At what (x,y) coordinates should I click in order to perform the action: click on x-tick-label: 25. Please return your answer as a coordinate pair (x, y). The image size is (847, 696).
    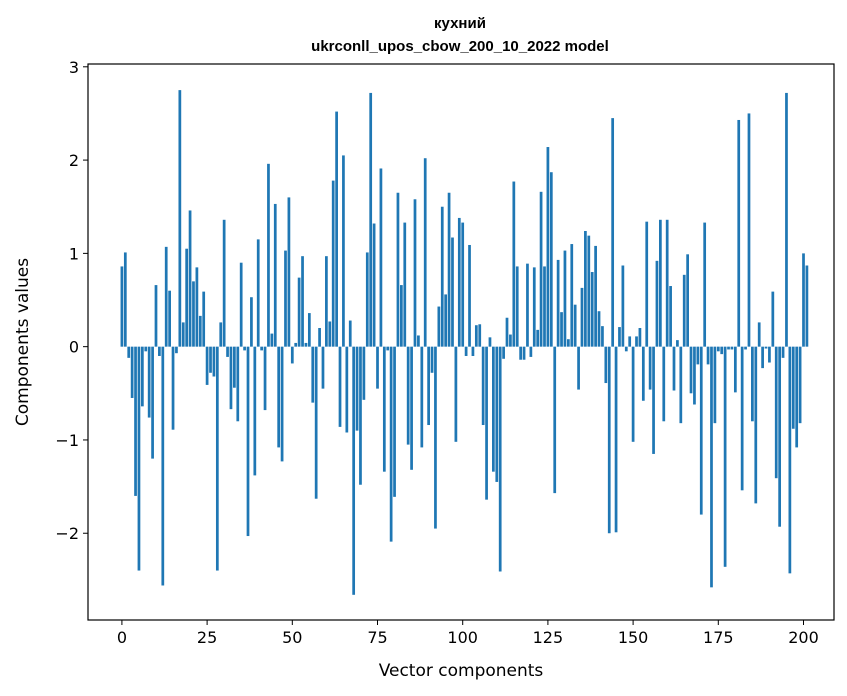
    Looking at the image, I should click on (207, 637).